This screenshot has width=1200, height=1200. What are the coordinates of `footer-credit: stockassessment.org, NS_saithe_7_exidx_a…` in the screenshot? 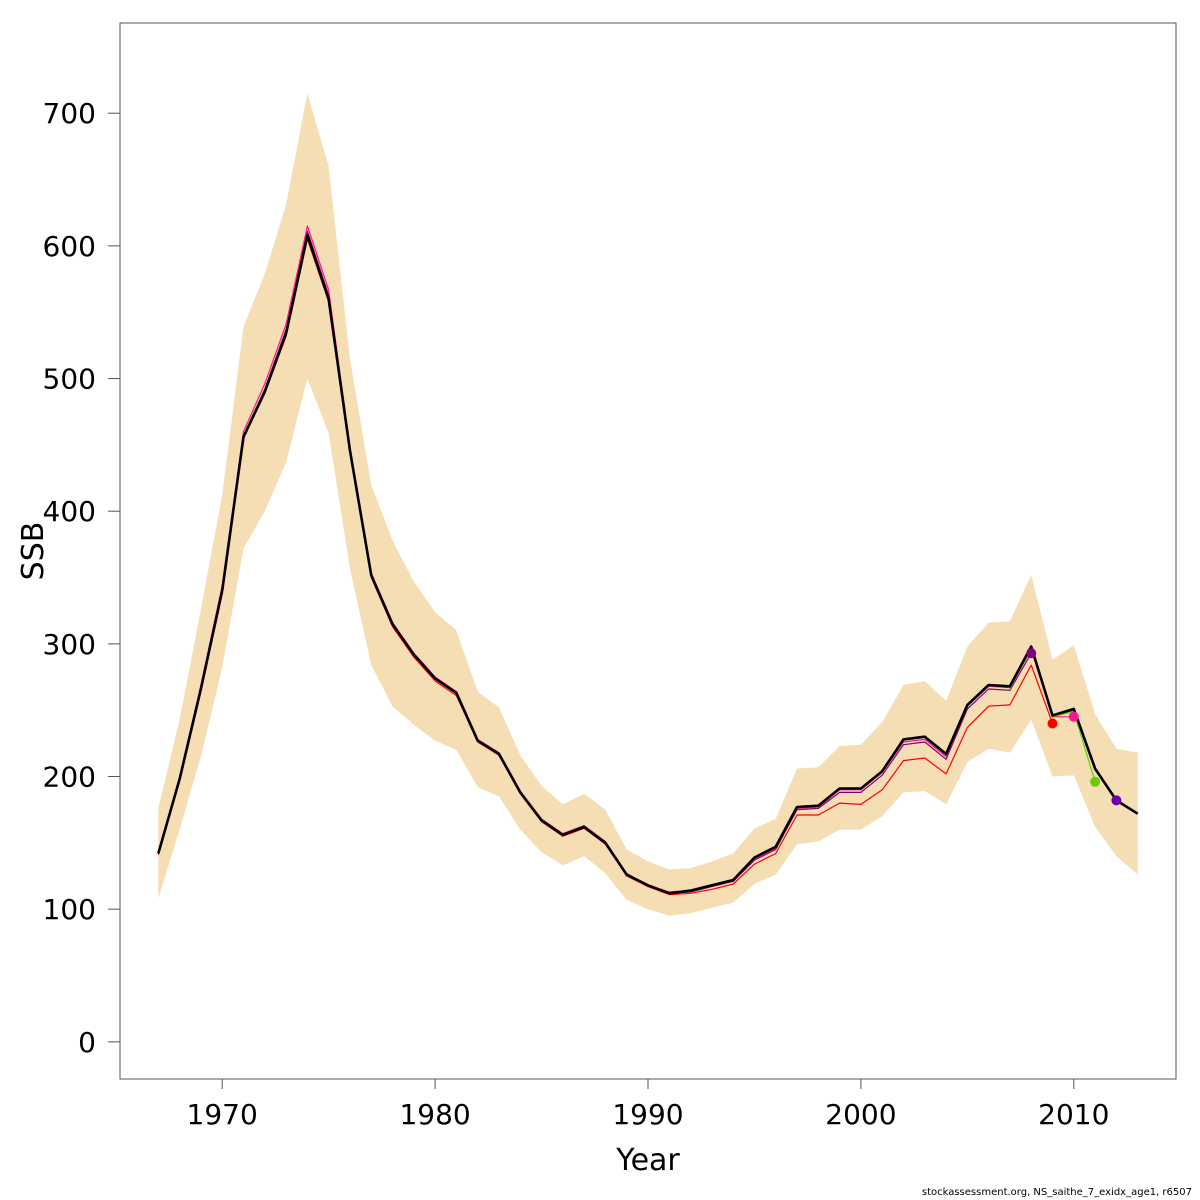 It's located at (1056, 1192).